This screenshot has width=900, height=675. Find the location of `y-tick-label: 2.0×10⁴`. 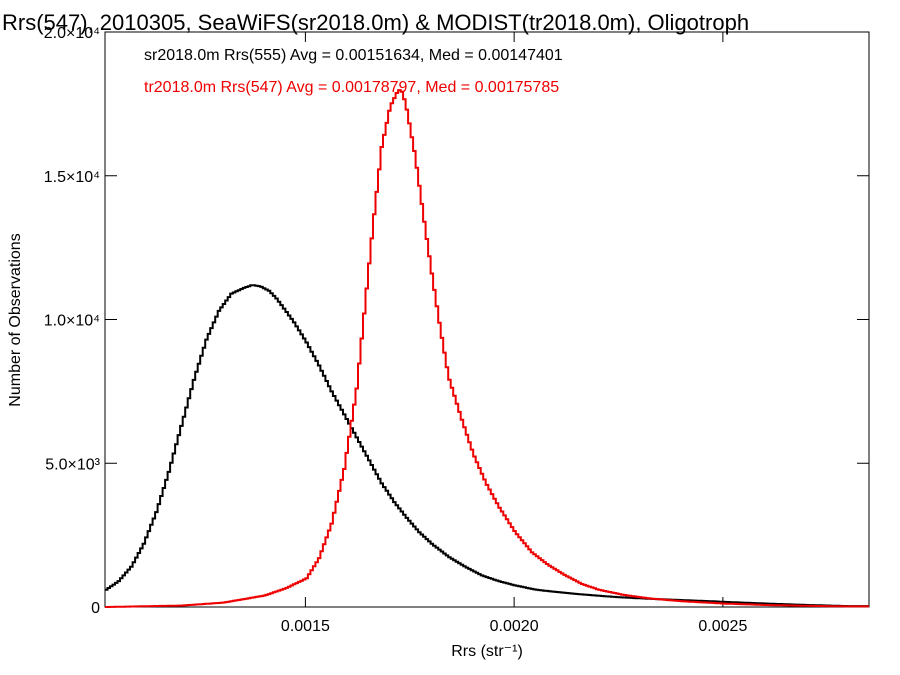

y-tick-label: 2.0×10⁴ is located at coordinates (72, 33).